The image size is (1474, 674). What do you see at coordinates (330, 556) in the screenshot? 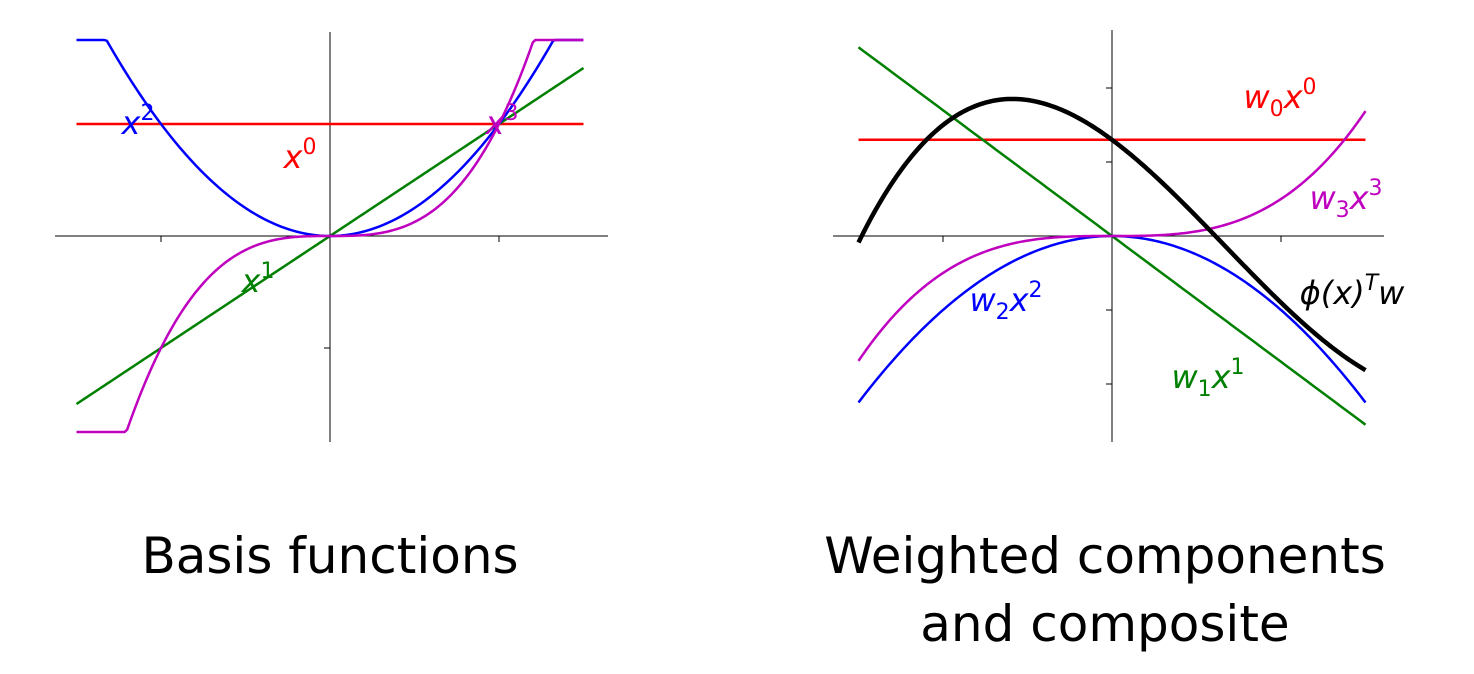
I see `caption-basis-functions: Basis functions` at bounding box center [330, 556].